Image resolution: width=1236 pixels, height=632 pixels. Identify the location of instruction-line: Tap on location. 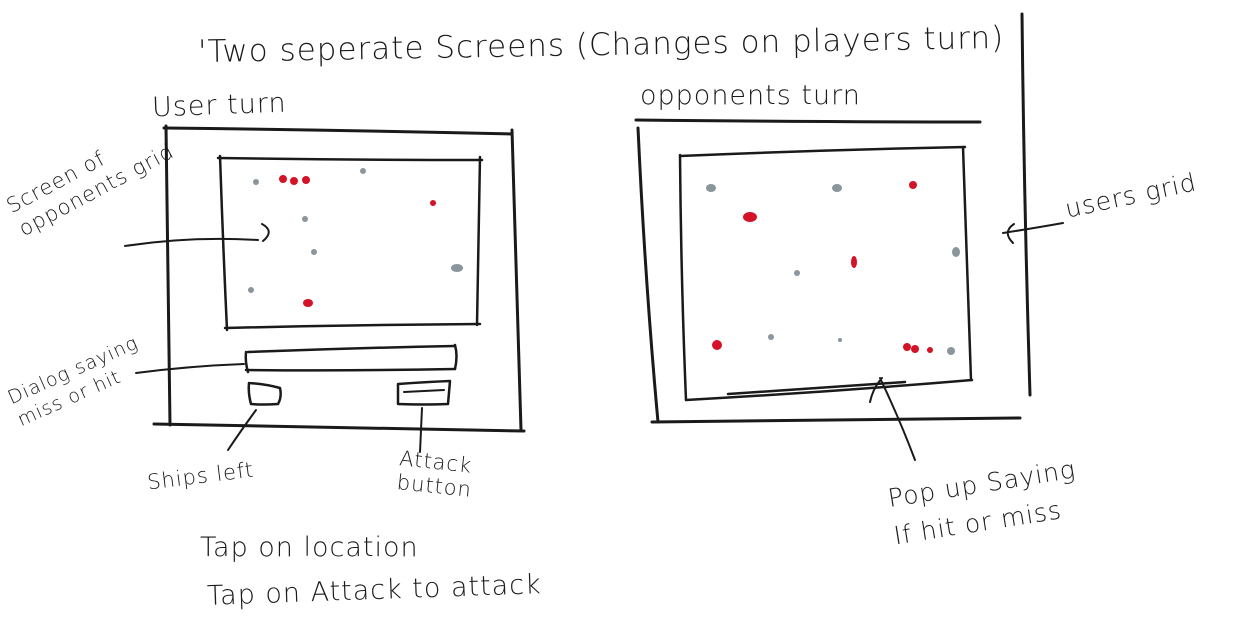
(309, 547).